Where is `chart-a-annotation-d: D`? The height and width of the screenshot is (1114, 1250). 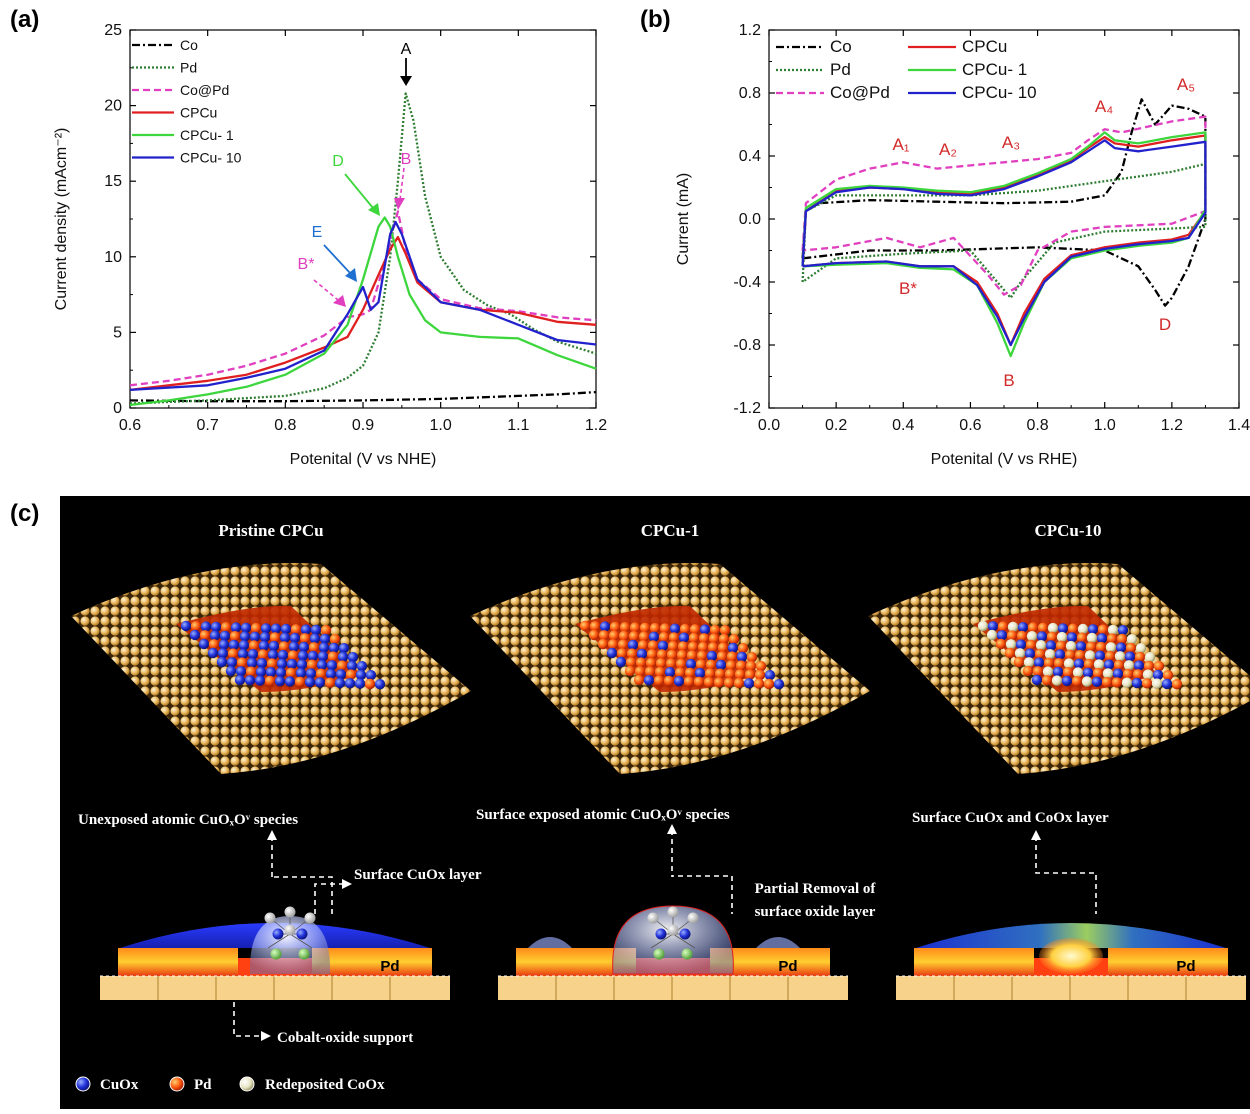 chart-a-annotation-d: D is located at coordinates (338, 161).